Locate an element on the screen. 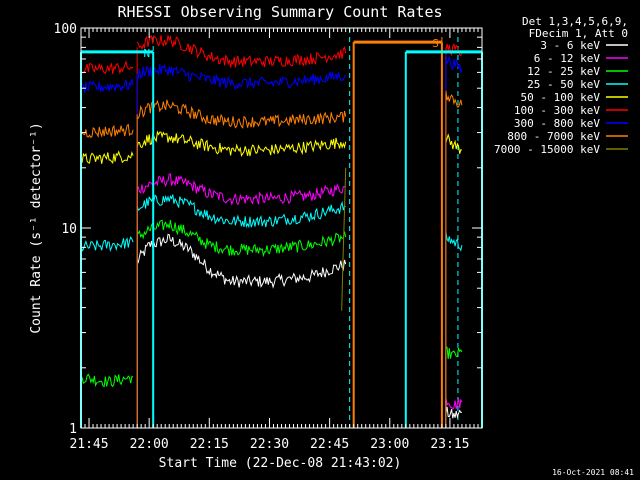 The image size is (640, 480). x-tick-label: 23:15 is located at coordinates (449, 444).